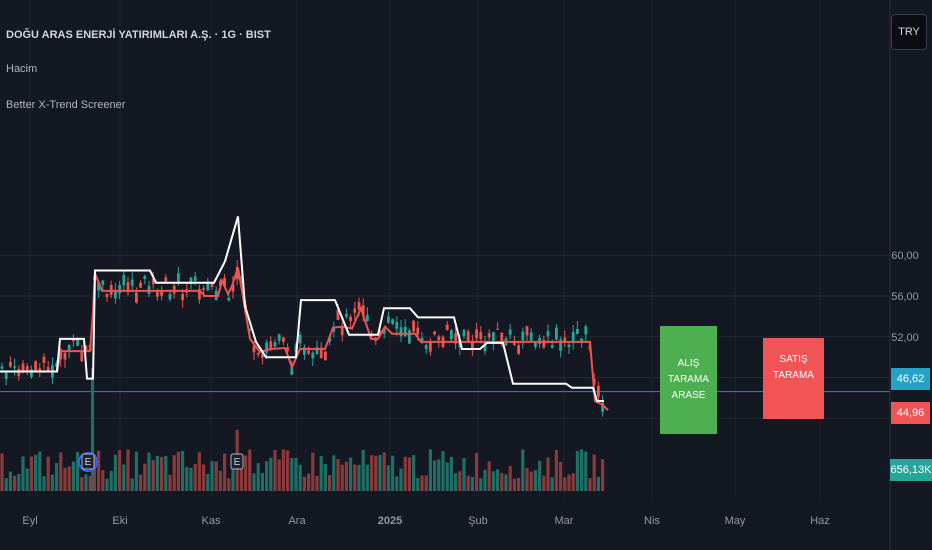 This screenshot has height=550, width=932. What do you see at coordinates (66, 105) in the screenshot?
I see `xtrend-indicator-label: Better X-Trend Screener` at bounding box center [66, 105].